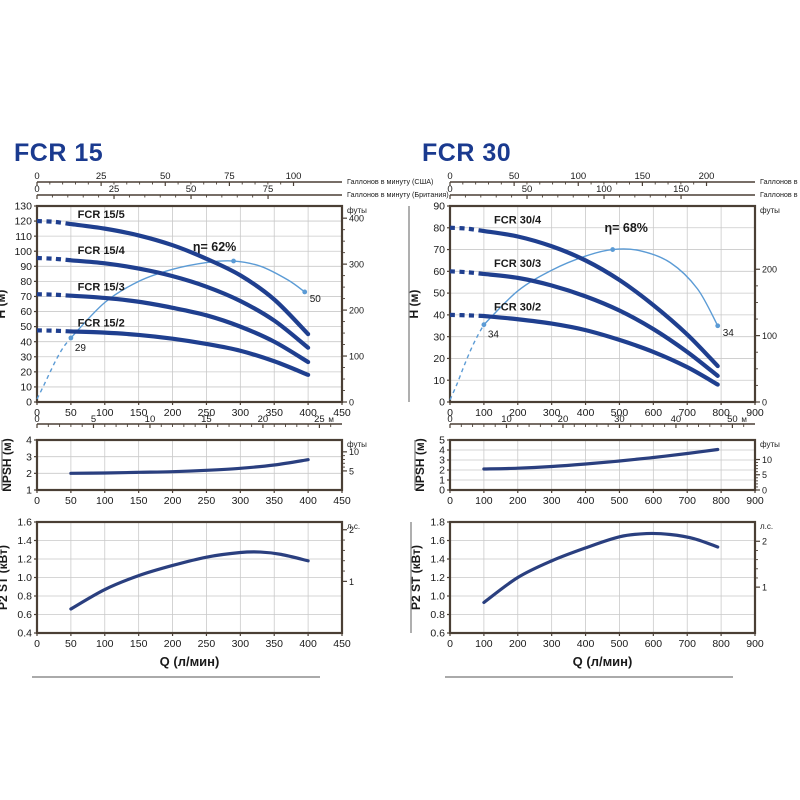  Describe the element at coordinates (93, 419) in the screenshot. I see `cubic-axis-tick-label: 5` at that location.